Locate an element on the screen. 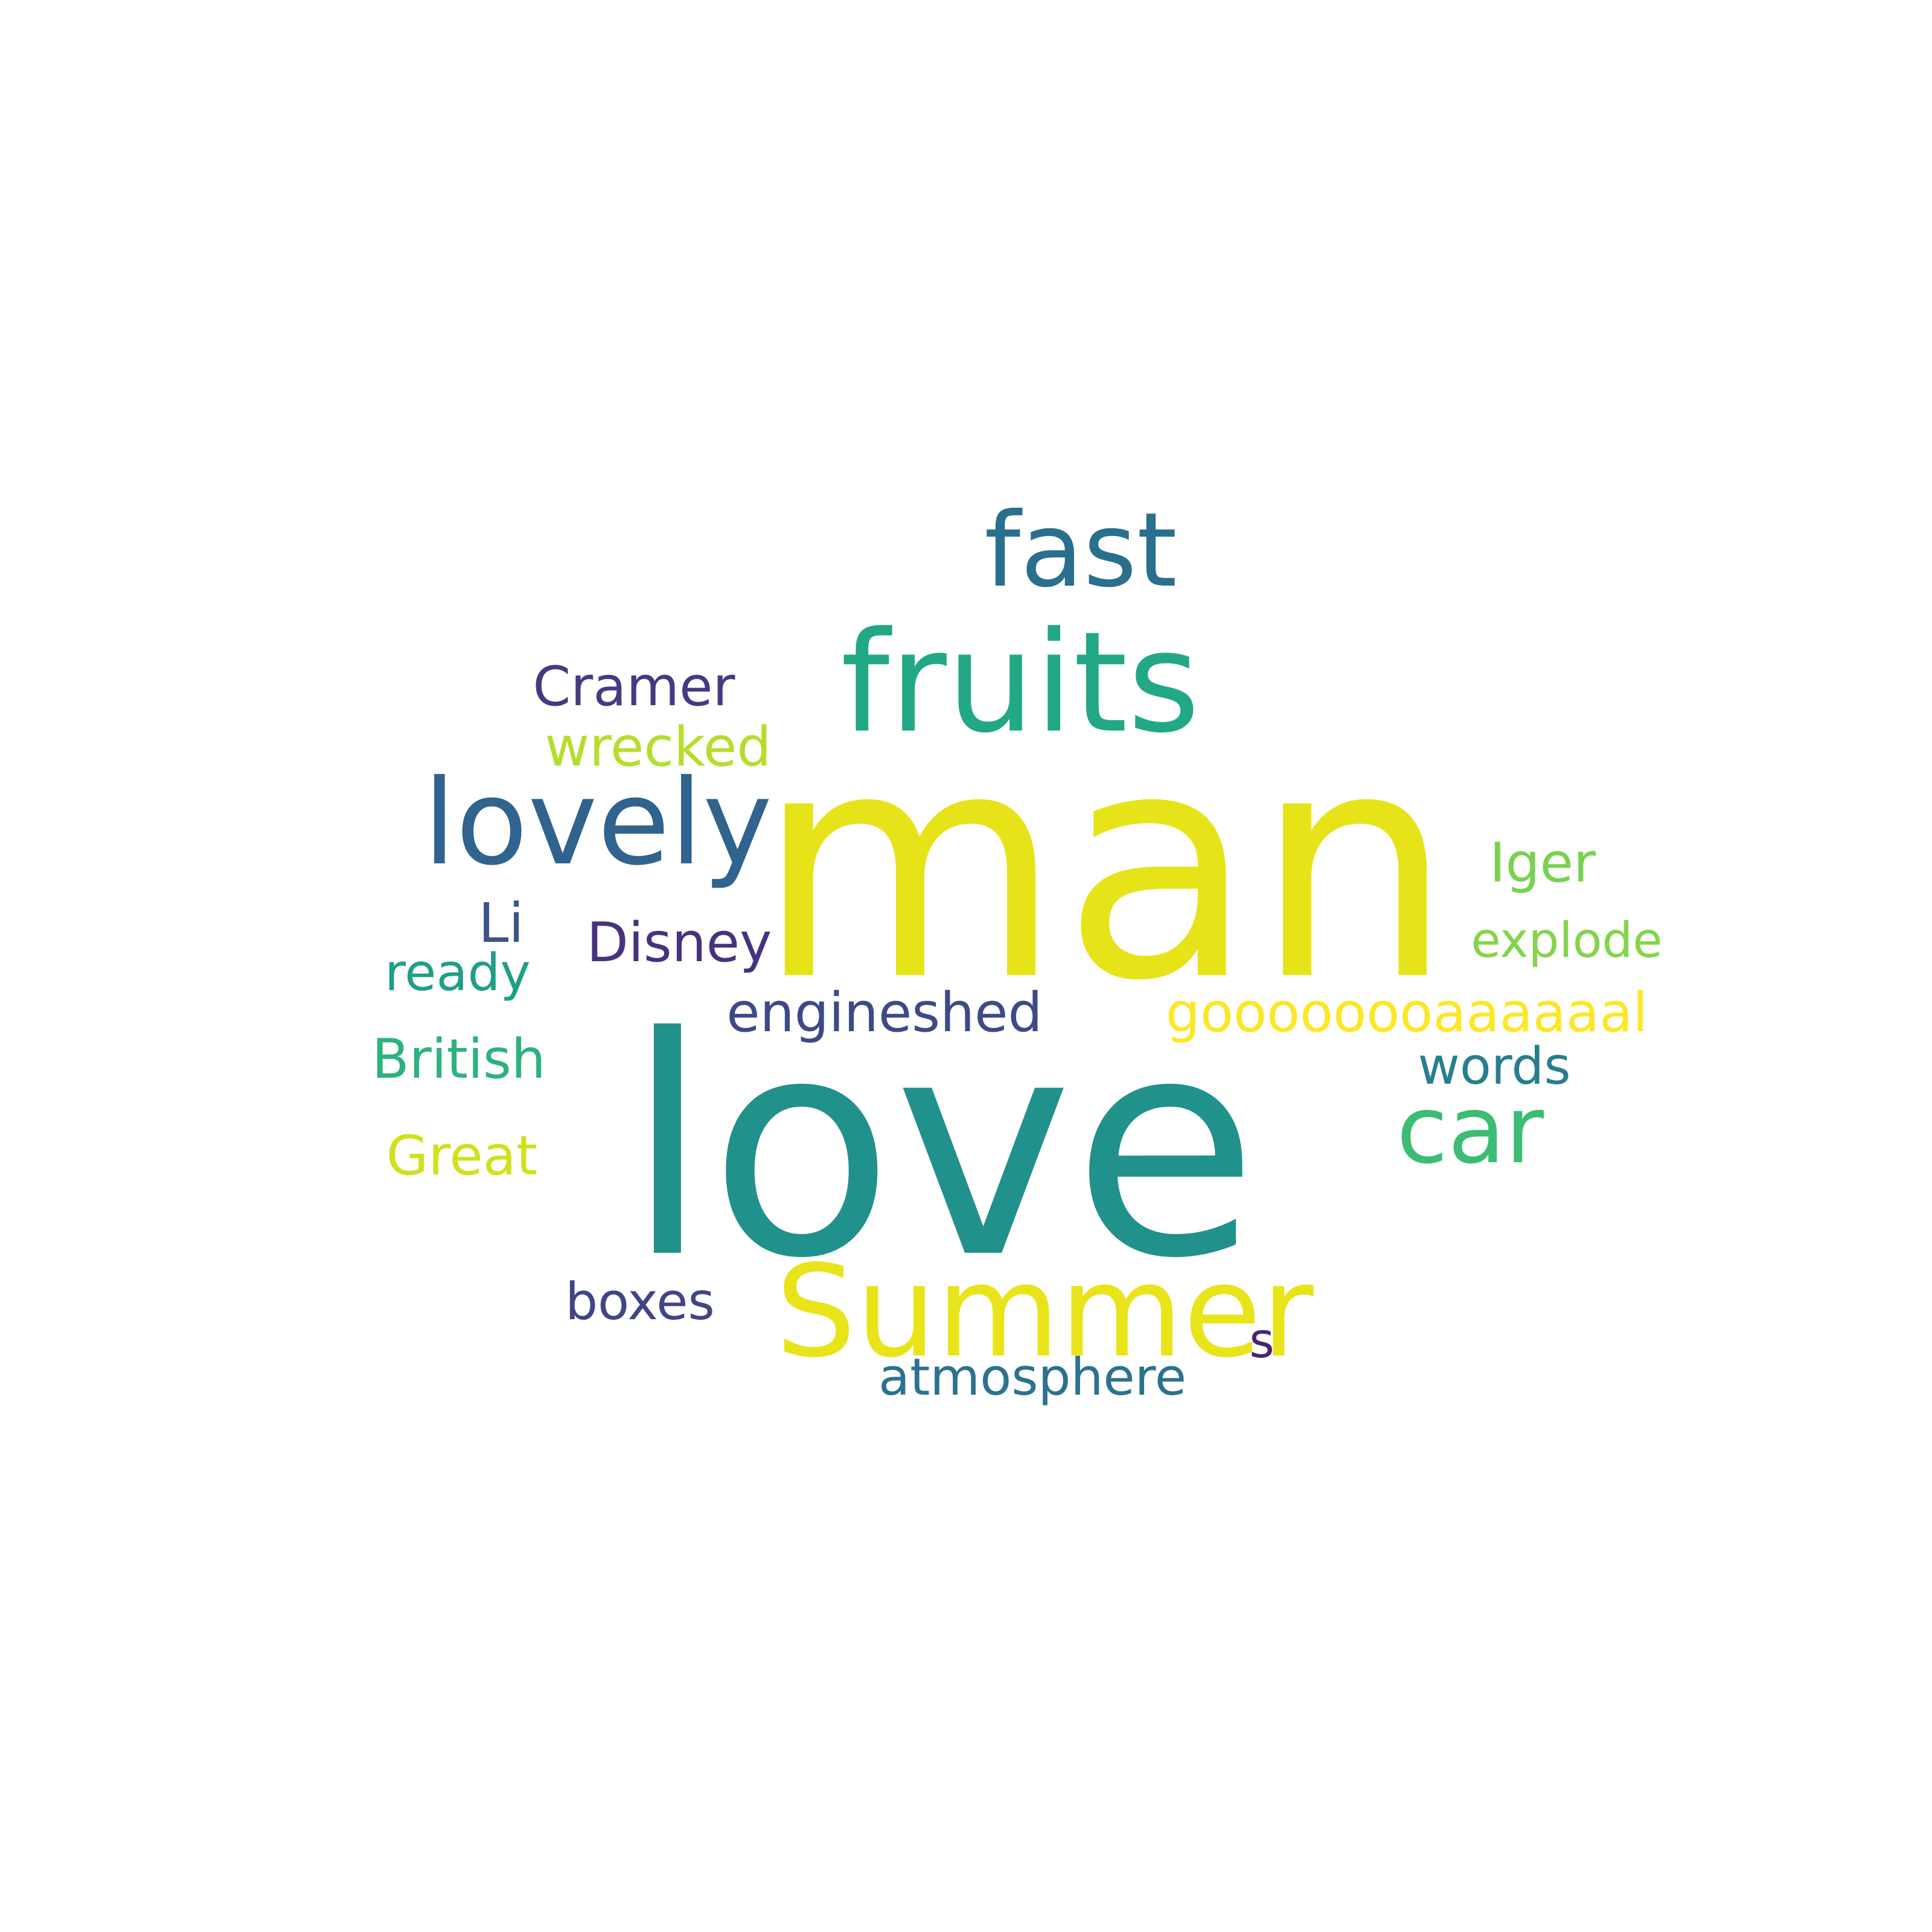  word-words: words is located at coordinates (1494, 1066).